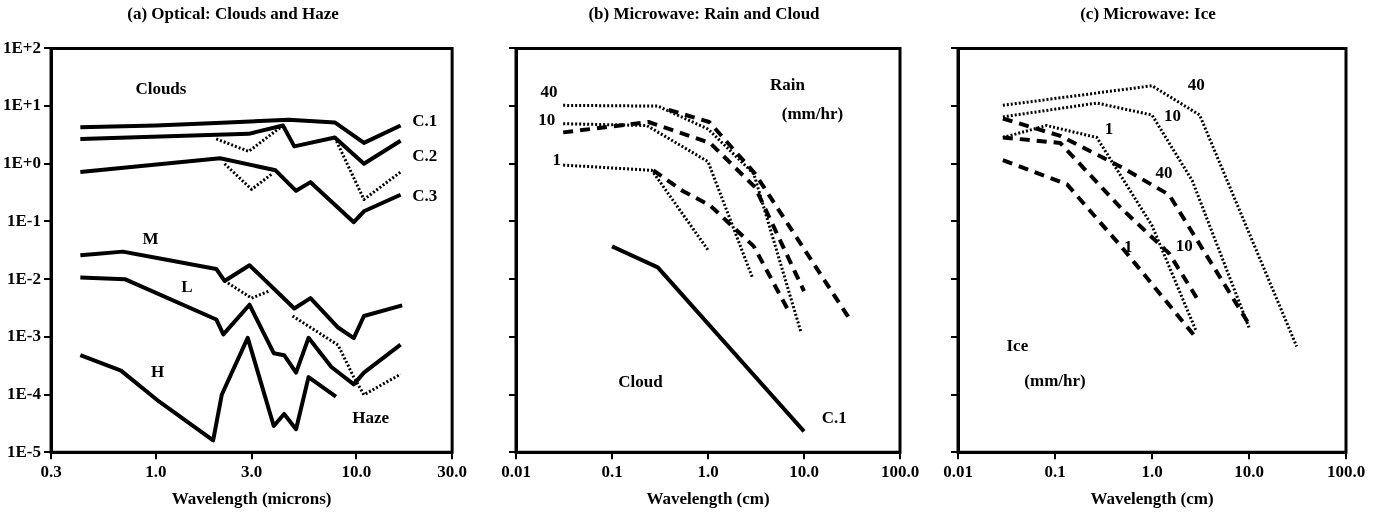 Image resolution: width=1382 pixels, height=528 pixels. I want to click on y-tick-label: 1E-1, so click(24, 220).